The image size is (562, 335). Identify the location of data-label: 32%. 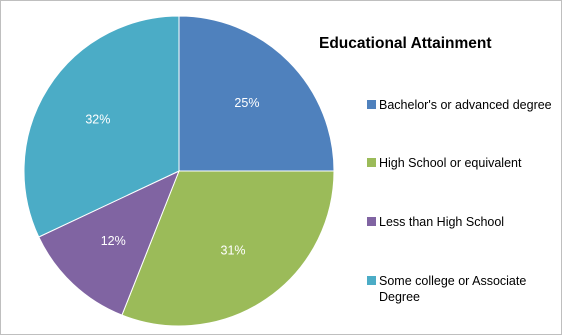
(97, 120).